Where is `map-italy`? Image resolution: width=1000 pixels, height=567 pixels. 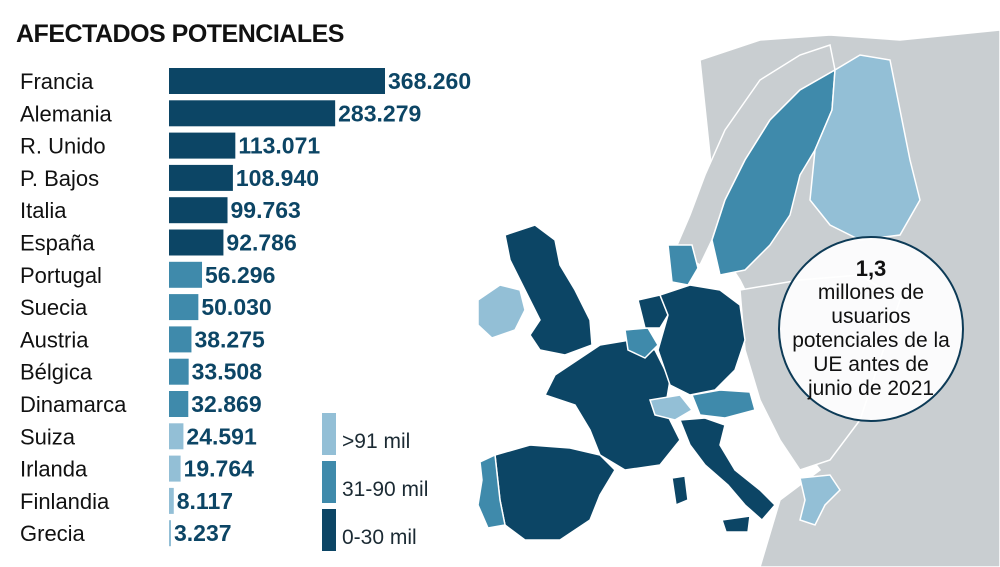
map-italy is located at coordinates (727, 469).